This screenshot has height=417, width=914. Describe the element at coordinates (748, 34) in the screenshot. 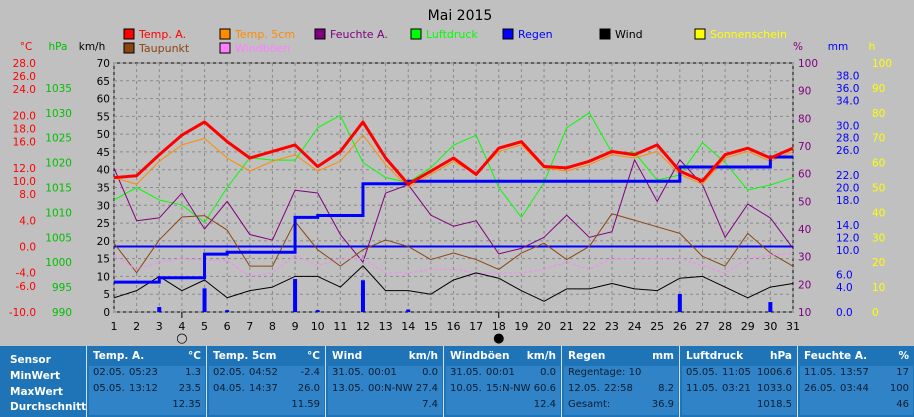

I see `legend-label: Sonnenschein` at that location.